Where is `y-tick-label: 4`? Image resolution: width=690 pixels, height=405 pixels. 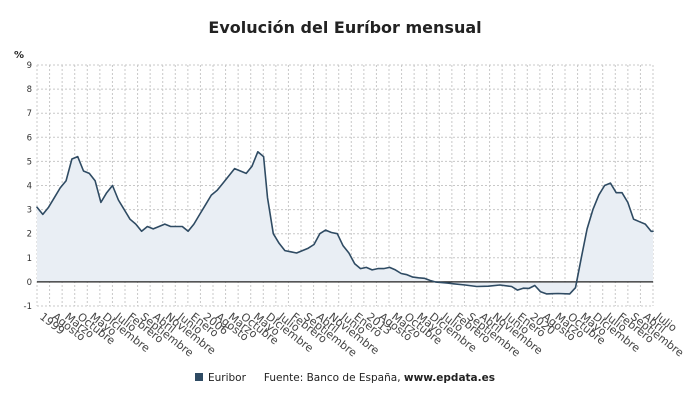 y-tick-label: 4 is located at coordinates (29, 187).